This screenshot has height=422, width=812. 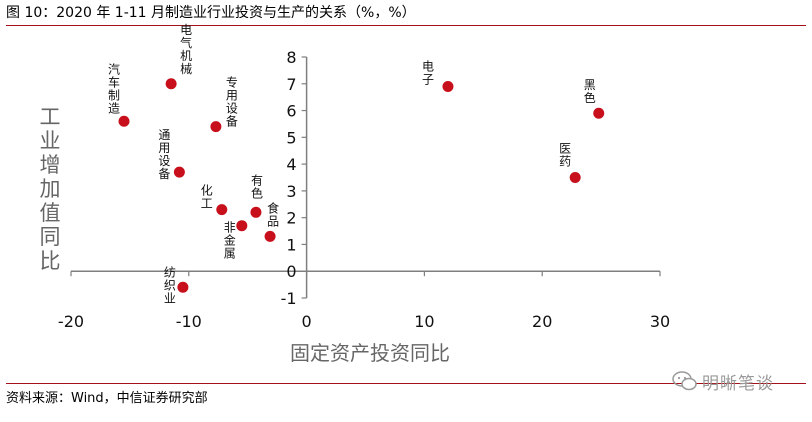 I want to click on point-label: 化工, so click(x=207, y=197).